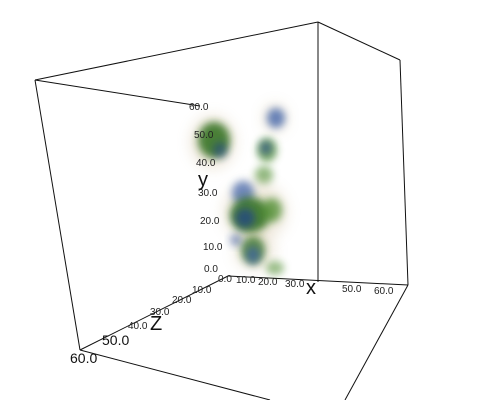 The width and height of the screenshot is (500, 400). Describe the element at coordinates (115, 340) in the screenshot. I see `z-tick-label: 50.0` at that location.